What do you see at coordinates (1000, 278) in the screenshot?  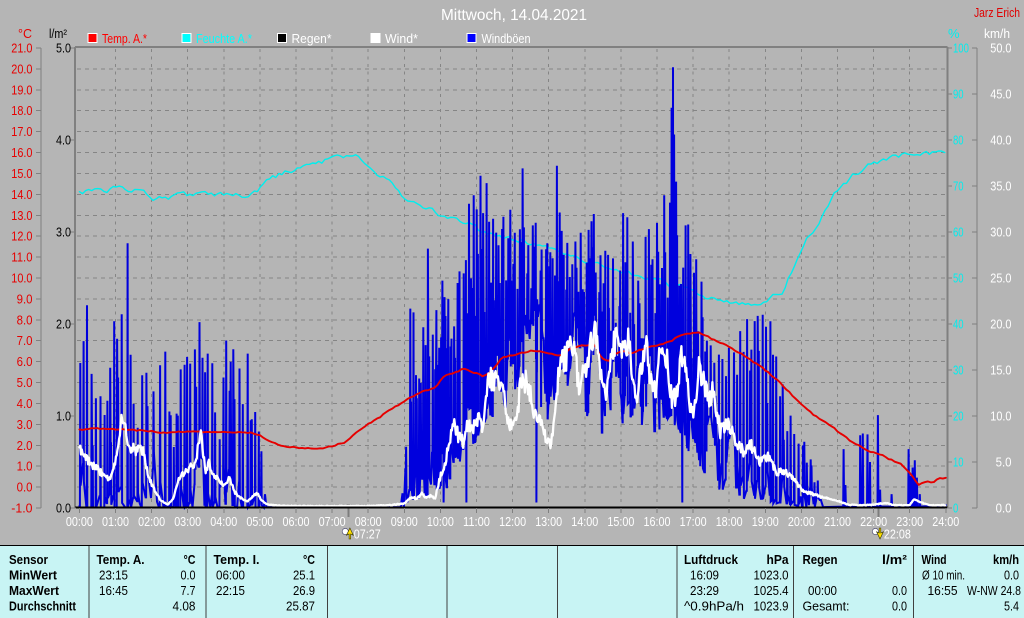 I see `svg-text: 25.0` at bounding box center [1000, 278].